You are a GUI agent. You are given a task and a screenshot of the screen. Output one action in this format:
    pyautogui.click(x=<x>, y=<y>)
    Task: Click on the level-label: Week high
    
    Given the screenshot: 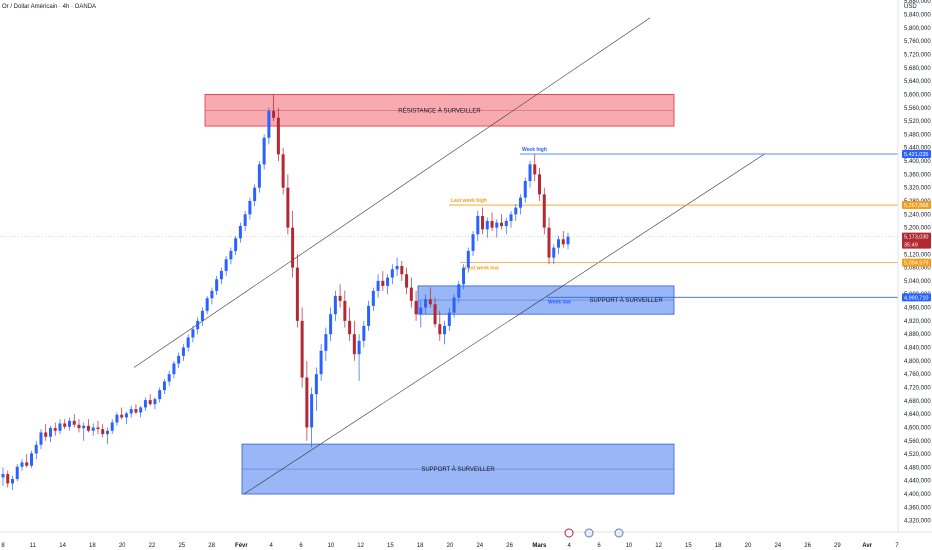 What is the action you would take?
    pyautogui.click(x=534, y=150)
    